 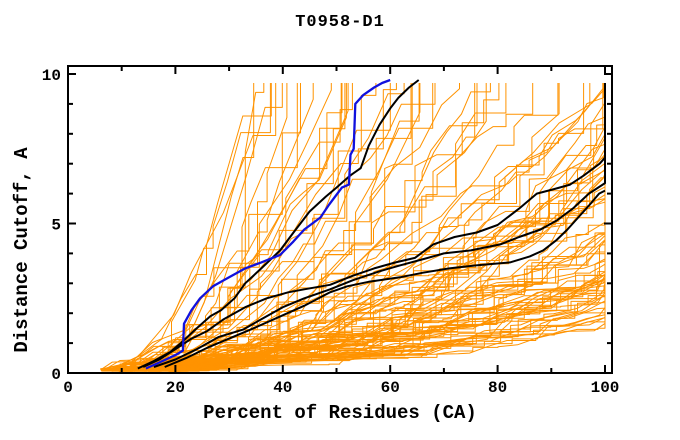 I want to click on x-axis-label: Percent of Residues (CA), so click(x=340, y=413).